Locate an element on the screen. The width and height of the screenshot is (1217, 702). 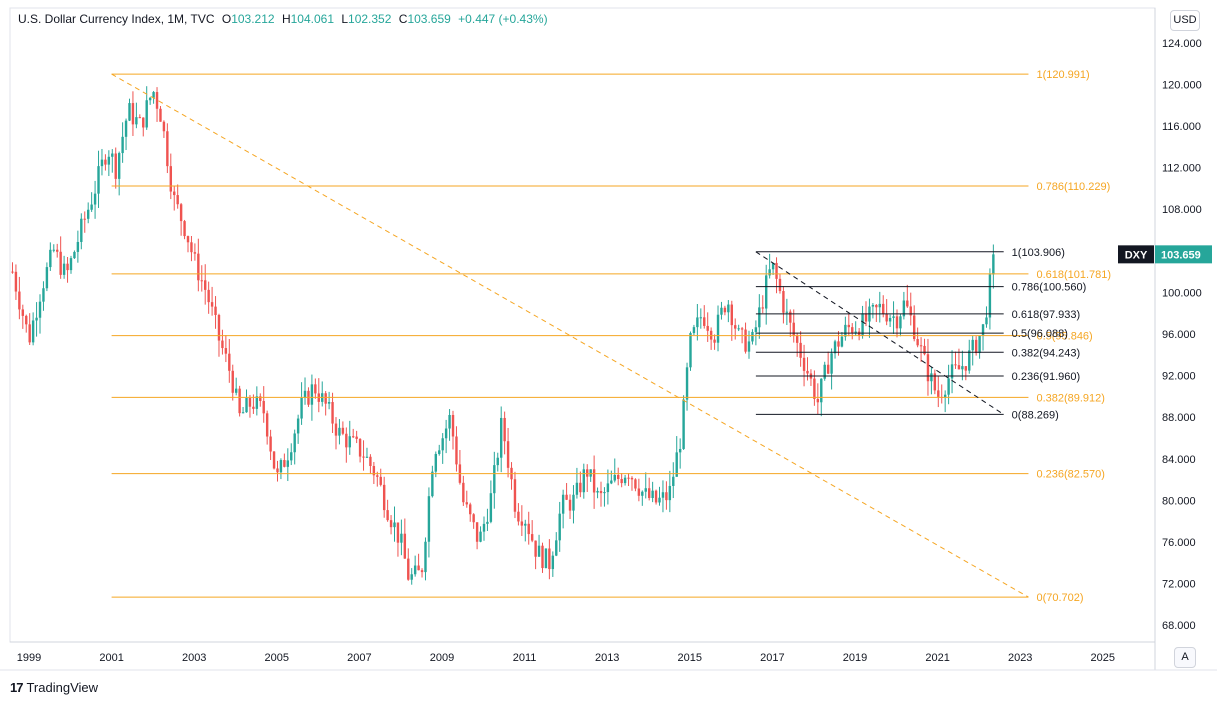
low-label: L is located at coordinates (345, 19).